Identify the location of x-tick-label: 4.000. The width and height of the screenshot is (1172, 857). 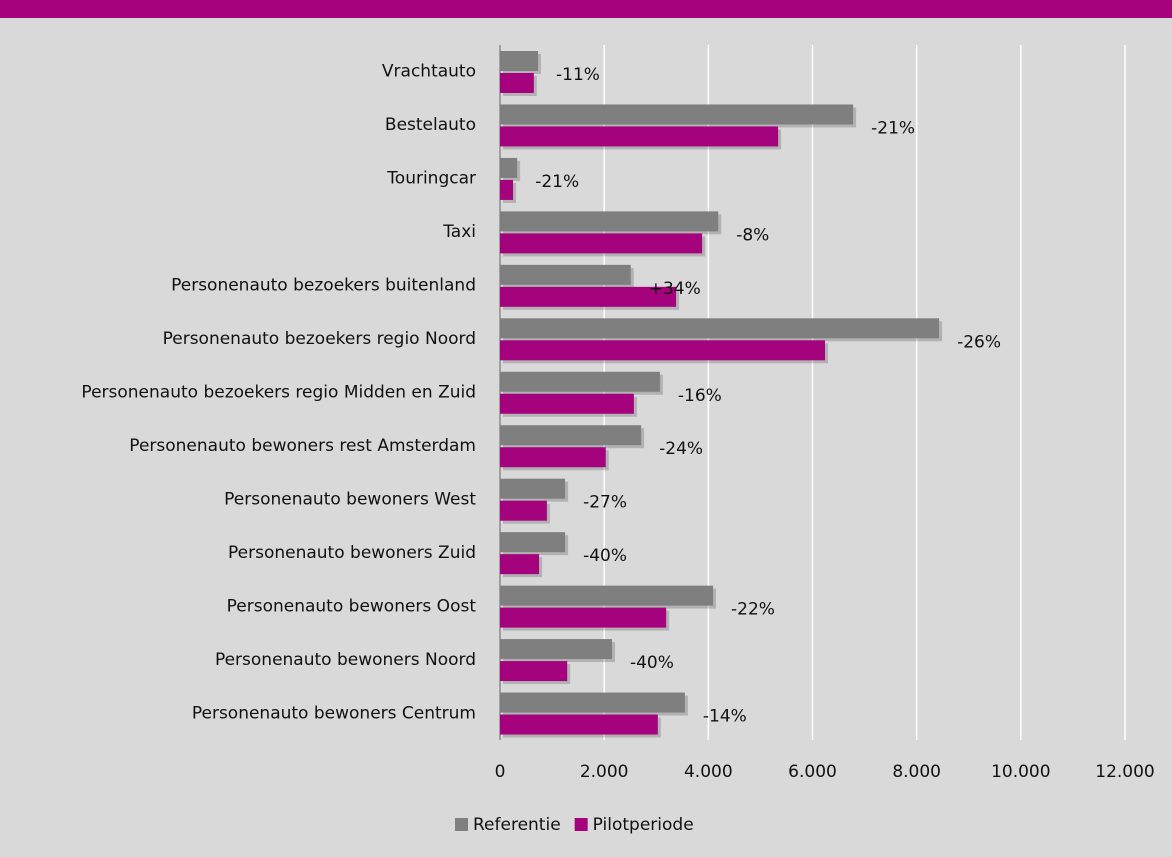
(708, 772).